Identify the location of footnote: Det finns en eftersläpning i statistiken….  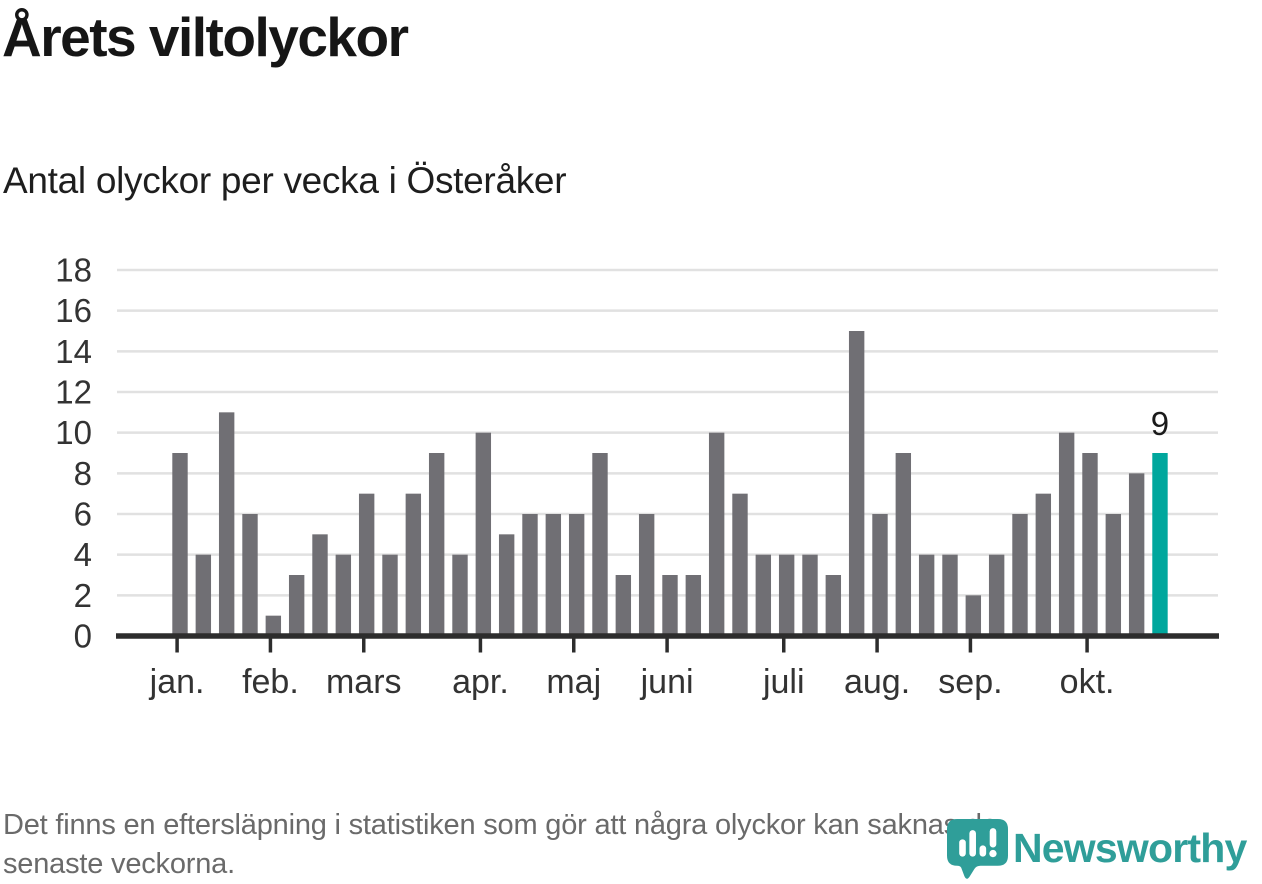
(500, 845).